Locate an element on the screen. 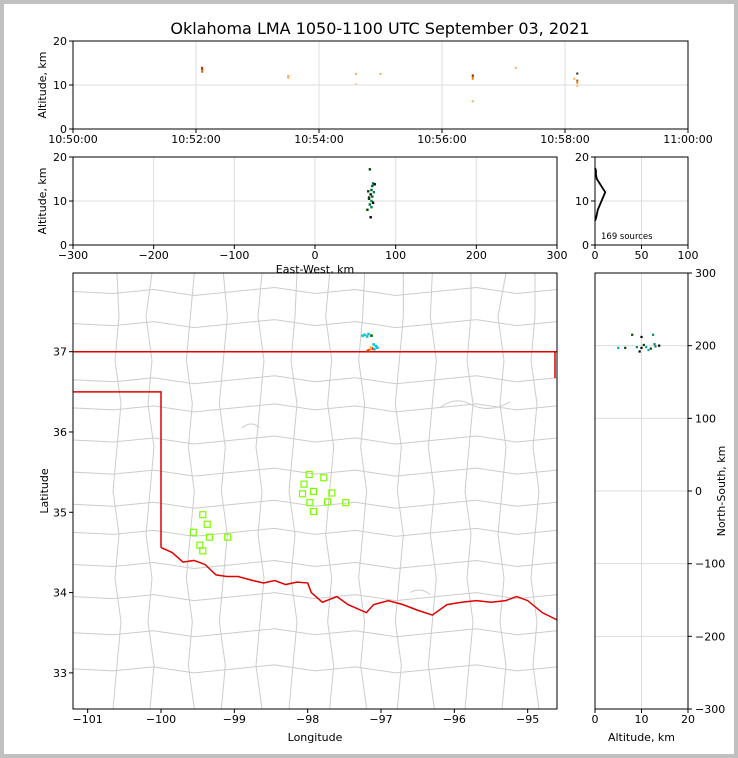 The height and width of the screenshot is (758, 738). plan-view-ytick: 35 is located at coordinates (60, 512).